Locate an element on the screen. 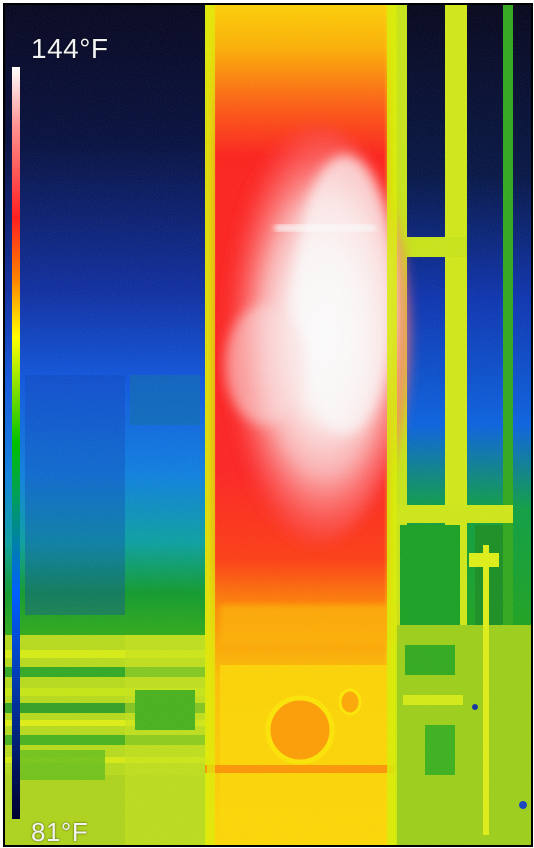  temperature-scale-bar is located at coordinates (16, 443).